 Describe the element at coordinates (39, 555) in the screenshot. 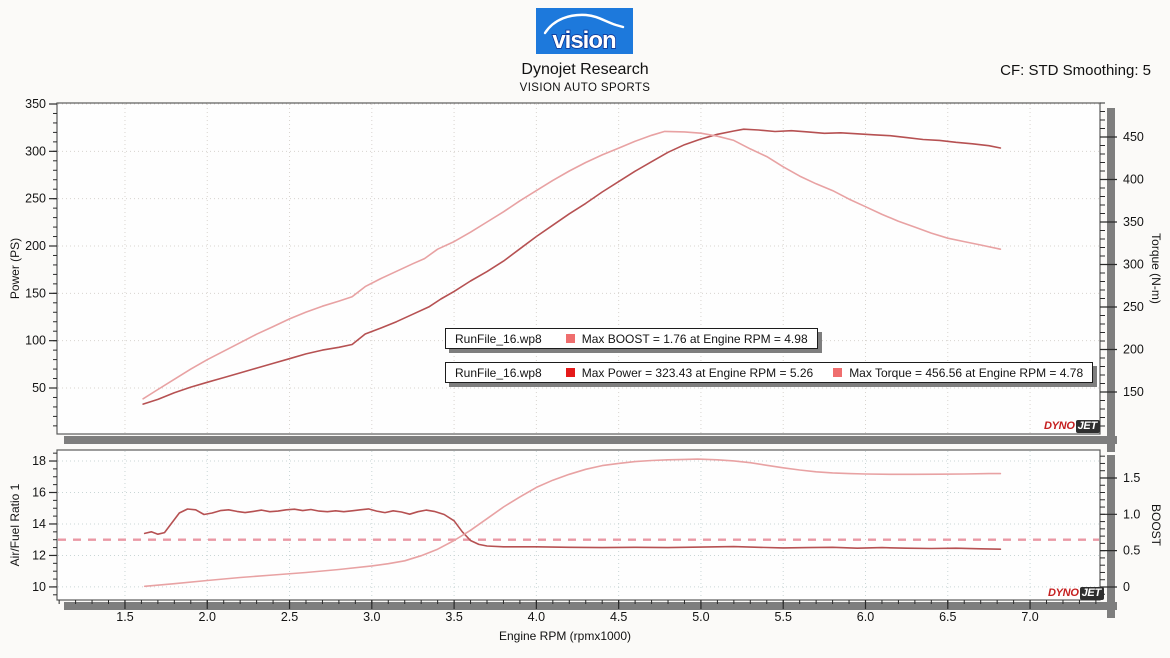

I see `left-axis-tick-label: 12` at that location.